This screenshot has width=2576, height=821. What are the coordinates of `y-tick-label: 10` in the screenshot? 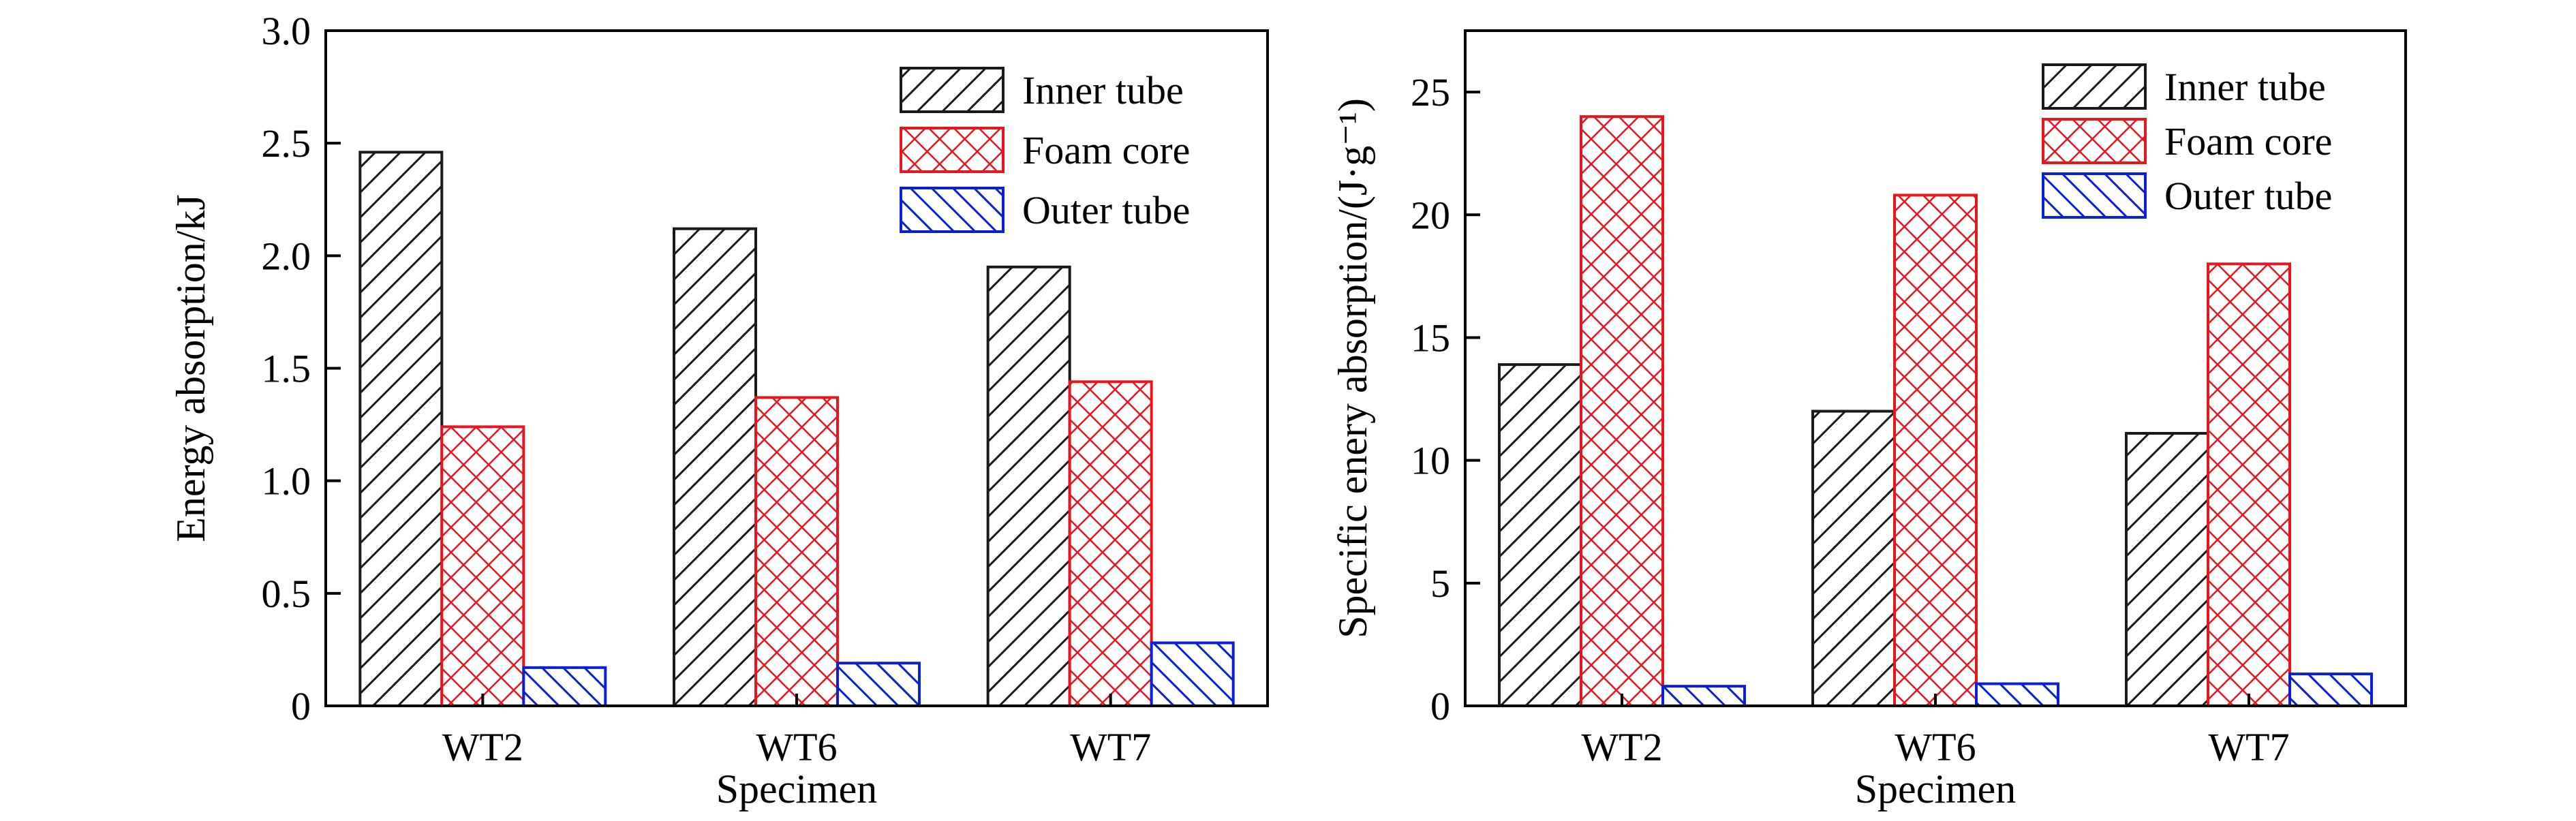 It's located at (1431, 461).